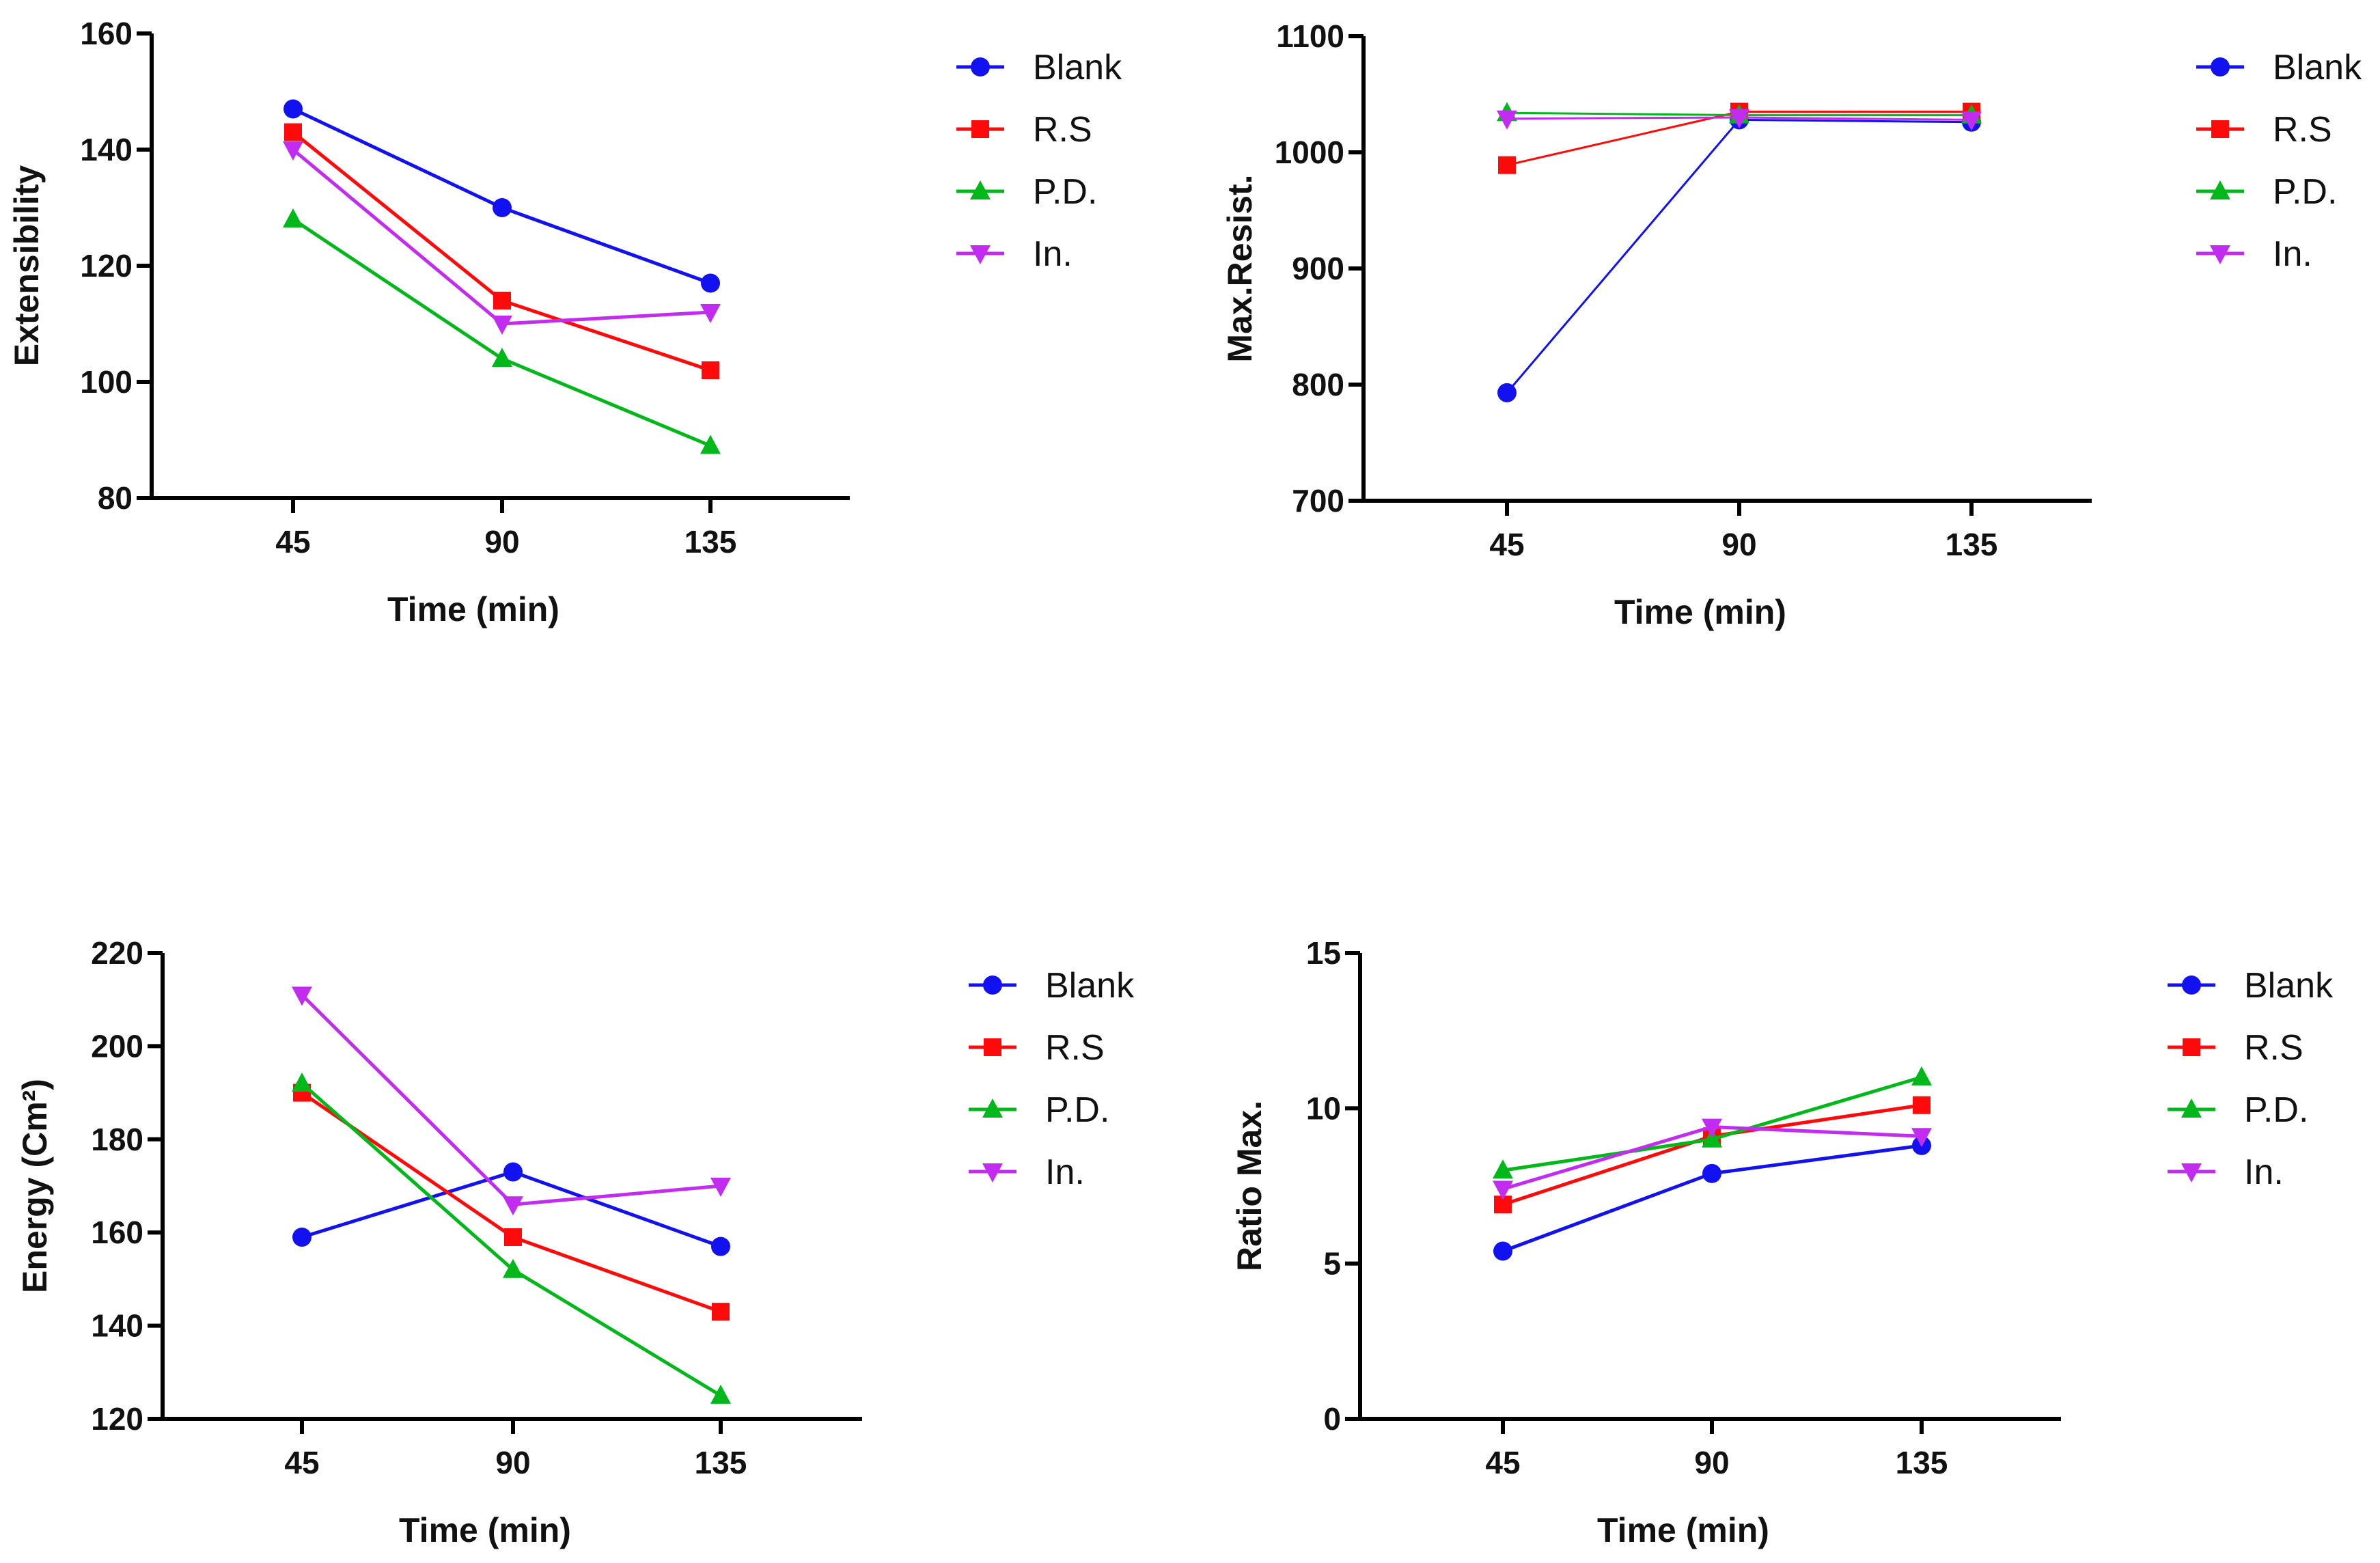  I want to click on y-tick-label: 800, so click(1318, 384).